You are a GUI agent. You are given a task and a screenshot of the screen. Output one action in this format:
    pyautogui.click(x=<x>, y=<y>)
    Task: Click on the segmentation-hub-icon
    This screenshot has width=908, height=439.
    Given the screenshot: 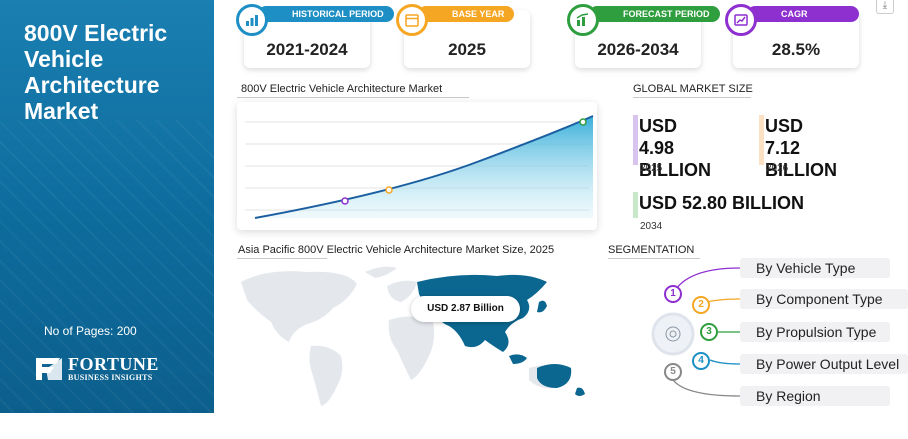 What is the action you would take?
    pyautogui.click(x=673, y=334)
    